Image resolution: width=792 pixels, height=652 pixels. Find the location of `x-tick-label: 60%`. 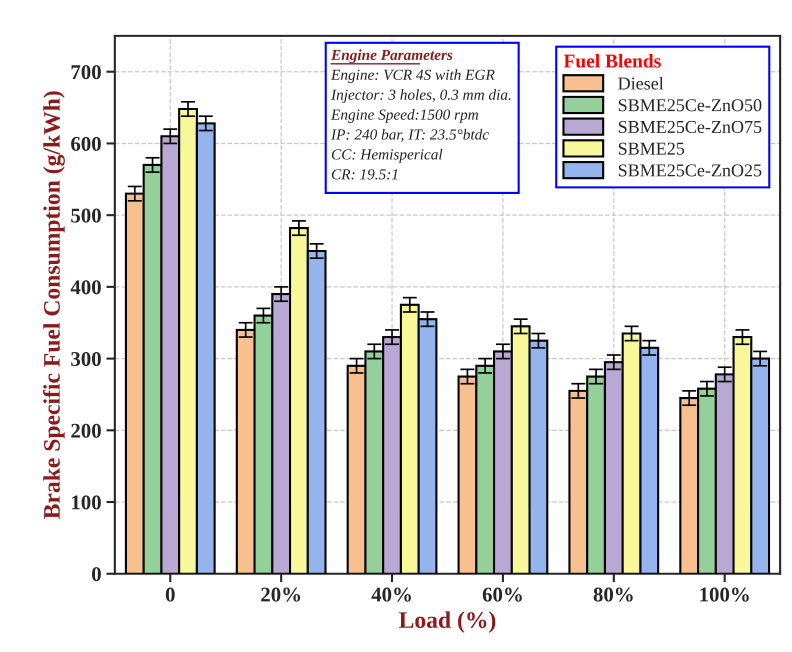

x-tick-label: 60% is located at coordinates (502, 595).